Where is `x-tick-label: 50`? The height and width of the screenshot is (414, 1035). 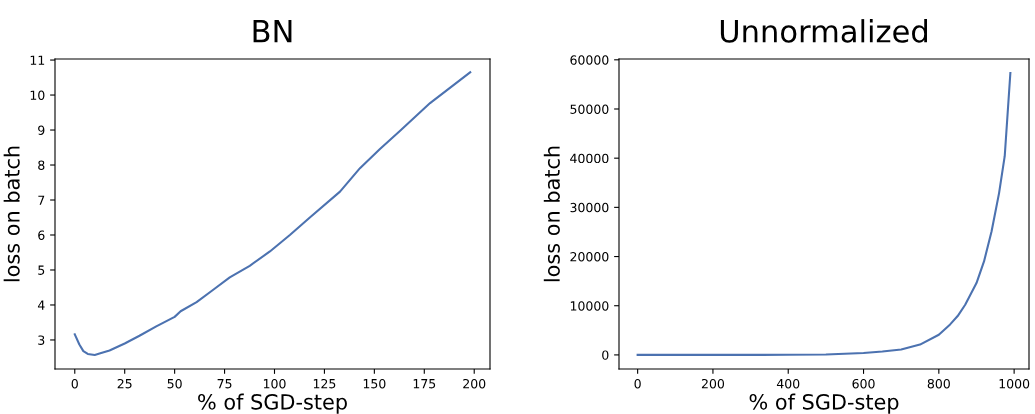 x-tick-label: 50 is located at coordinates (174, 383).